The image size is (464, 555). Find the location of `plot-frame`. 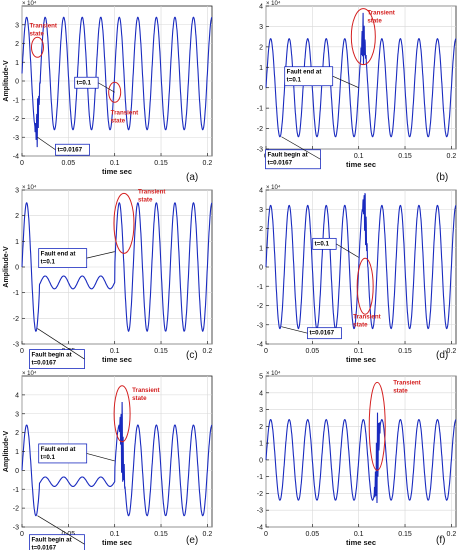

plot-frame is located at coordinates (361, 451).